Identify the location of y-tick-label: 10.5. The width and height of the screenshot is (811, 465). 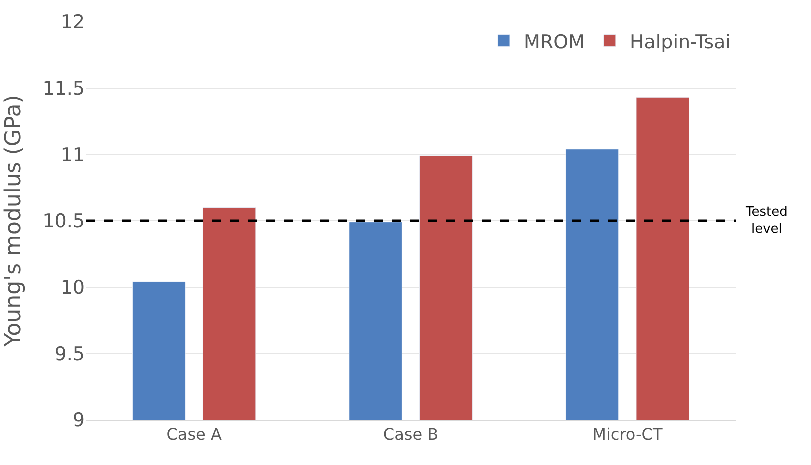
(63, 221).